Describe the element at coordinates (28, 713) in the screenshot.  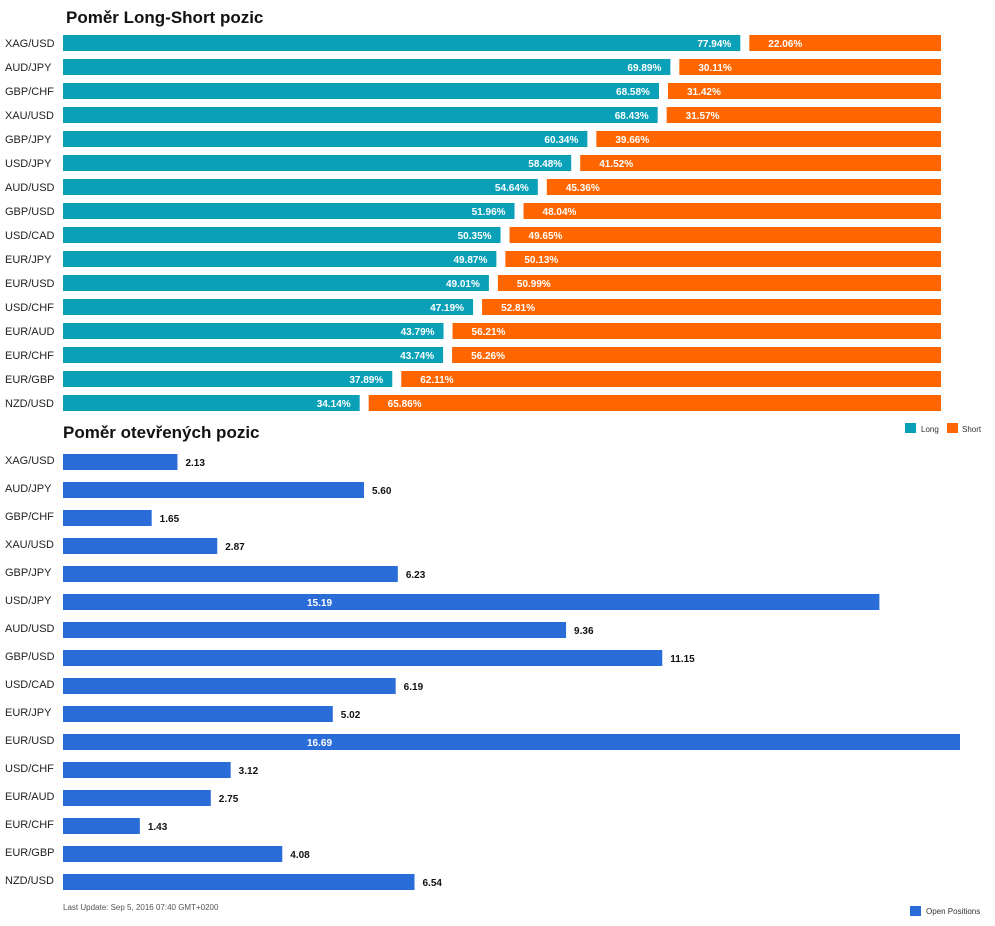
I see `category-label: EUR/JPY` at that location.